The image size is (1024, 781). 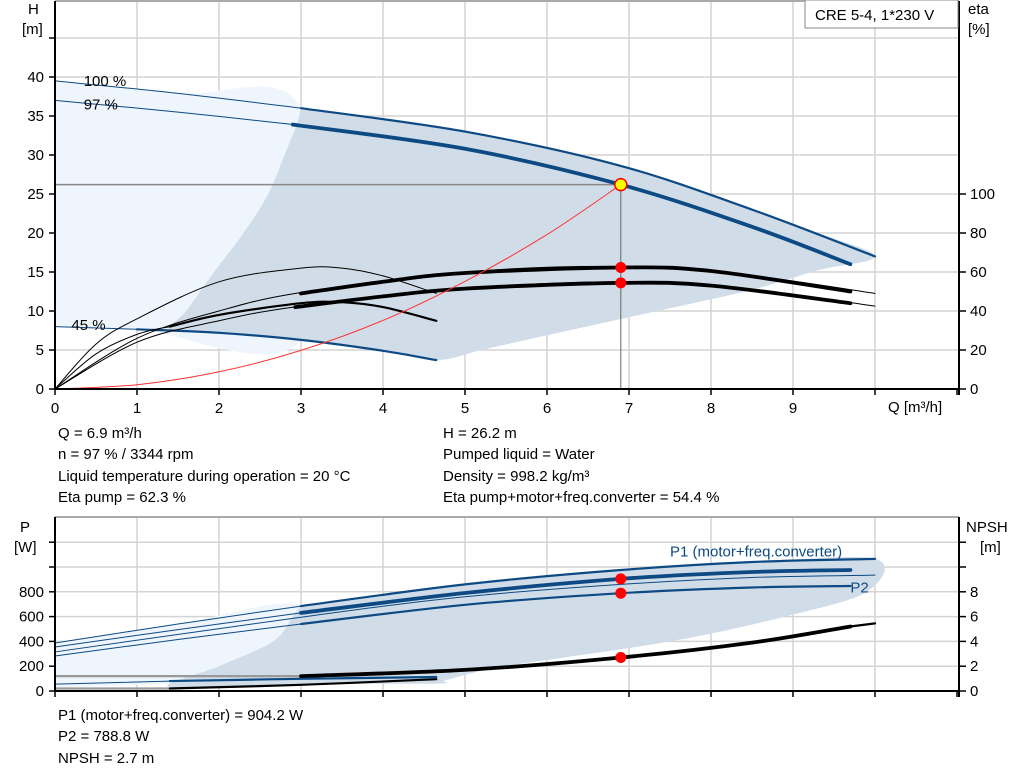 What do you see at coordinates (181, 715) in the screenshot?
I see `info-p1: P1 (motor+freq.converter) = 904.2 W` at bounding box center [181, 715].